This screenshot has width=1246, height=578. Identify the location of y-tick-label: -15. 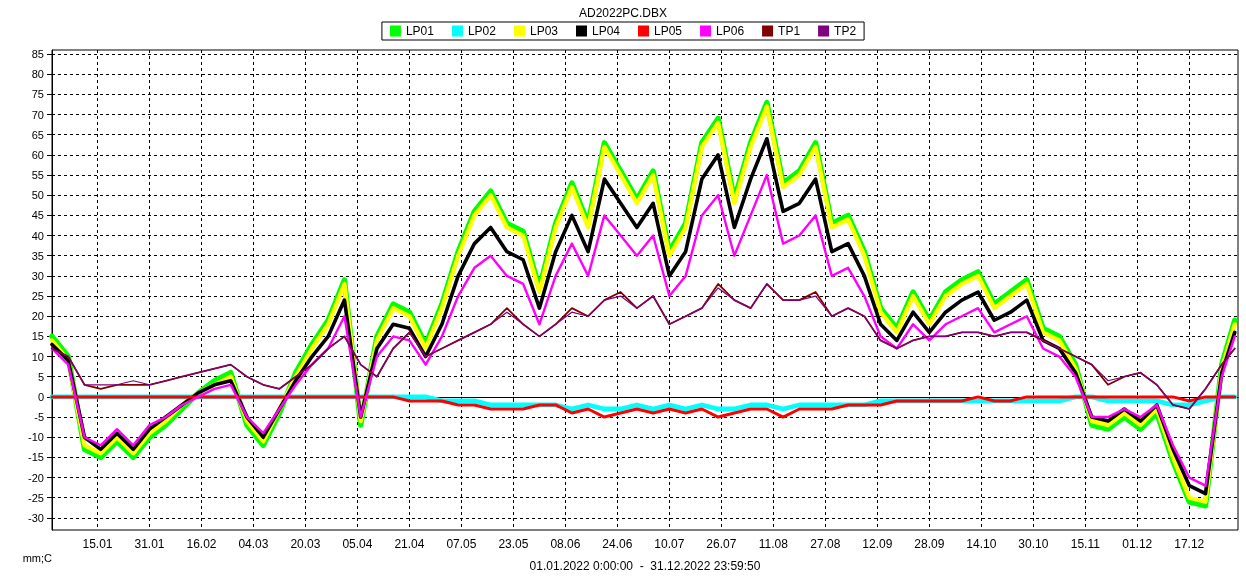
(36, 457).